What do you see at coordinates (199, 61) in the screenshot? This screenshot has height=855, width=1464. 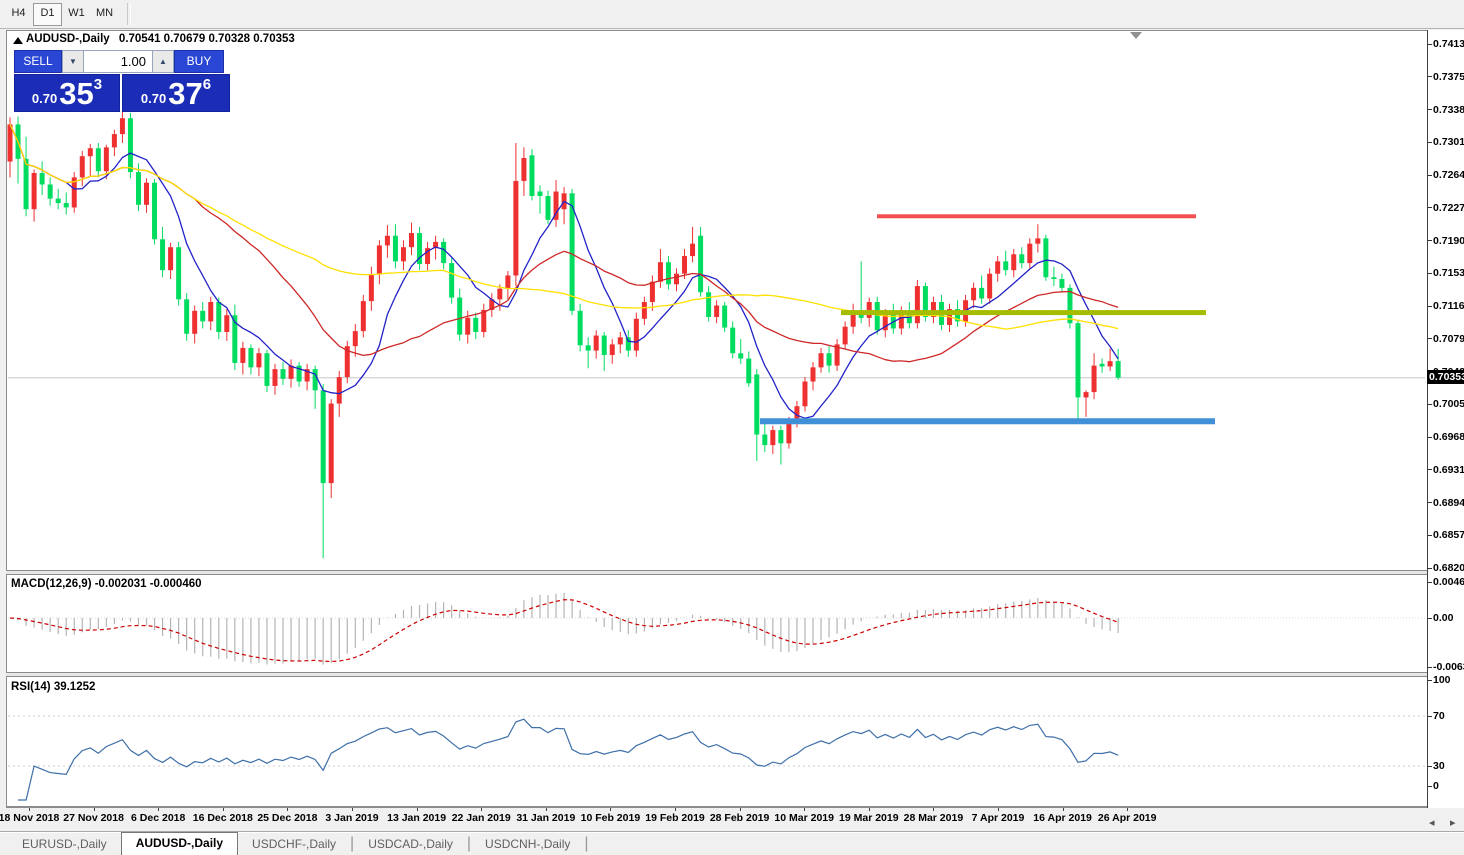 I see `buy-button: BUY` at bounding box center [199, 61].